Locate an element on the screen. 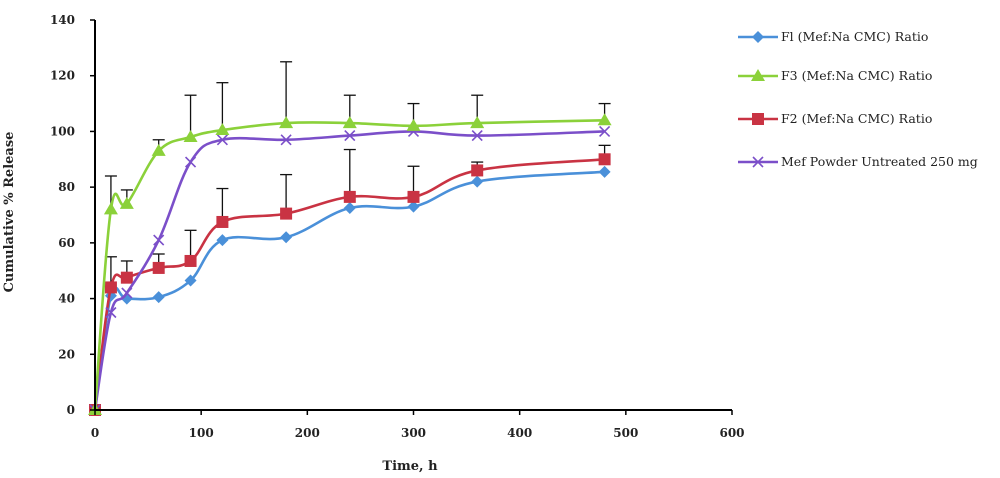  x-axis-title: Time, h is located at coordinates (410, 466).